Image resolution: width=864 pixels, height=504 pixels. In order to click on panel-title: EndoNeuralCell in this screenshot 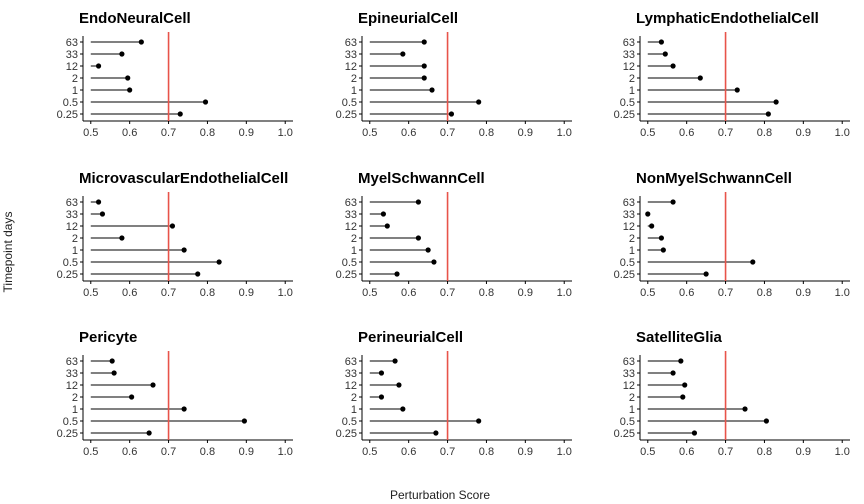, I will do `click(135, 18)`.